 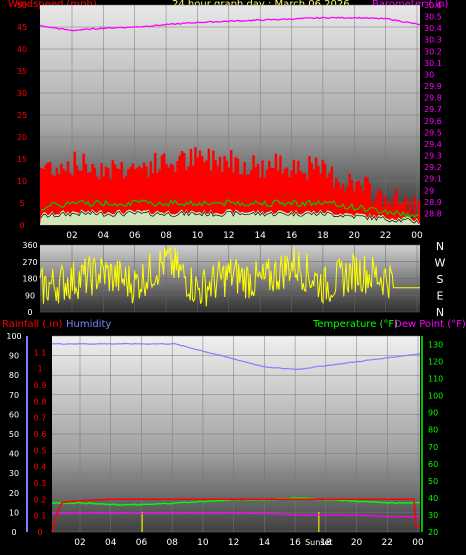 I want to click on rain-y-tick: 0.6, so click(x=40, y=434).